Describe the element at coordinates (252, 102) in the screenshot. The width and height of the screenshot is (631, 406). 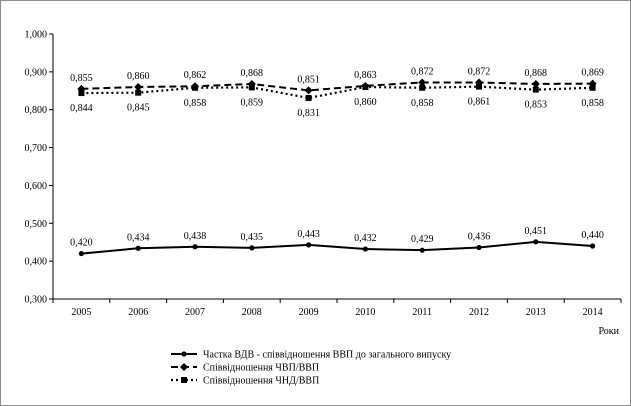
I see `data-label: 0,859` at that location.